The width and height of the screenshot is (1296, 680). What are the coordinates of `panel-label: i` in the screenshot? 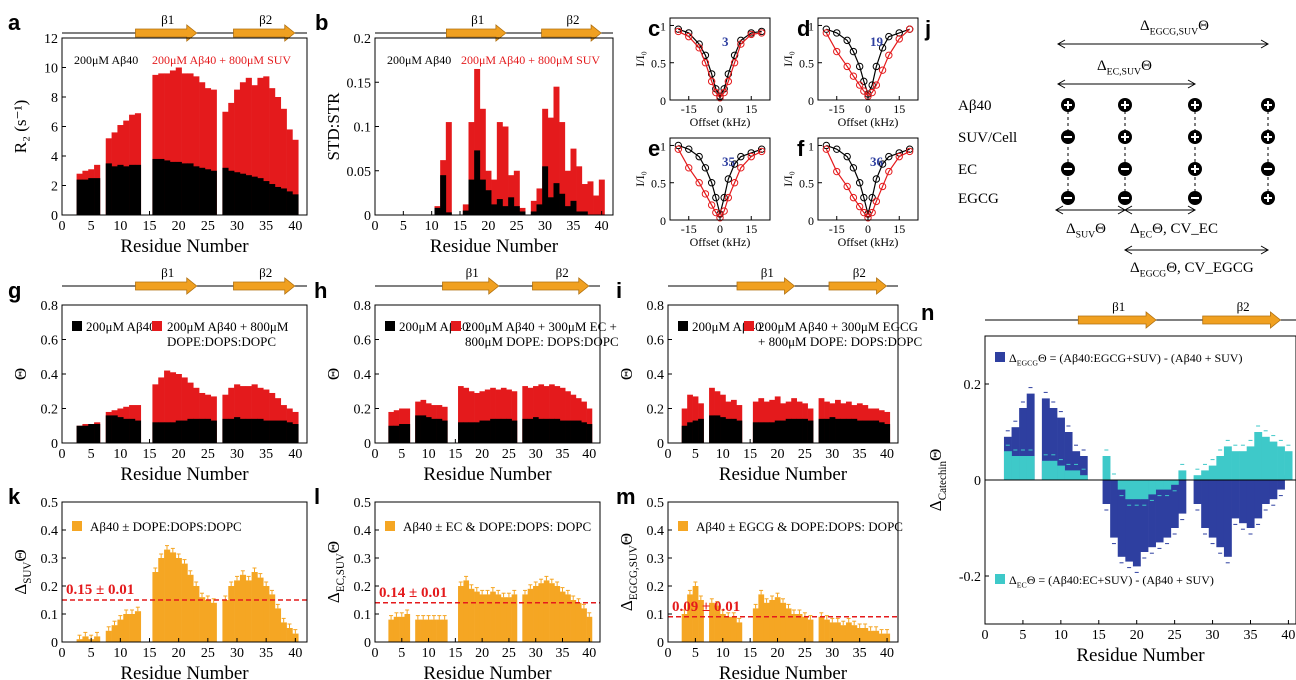 It's located at (619, 290).